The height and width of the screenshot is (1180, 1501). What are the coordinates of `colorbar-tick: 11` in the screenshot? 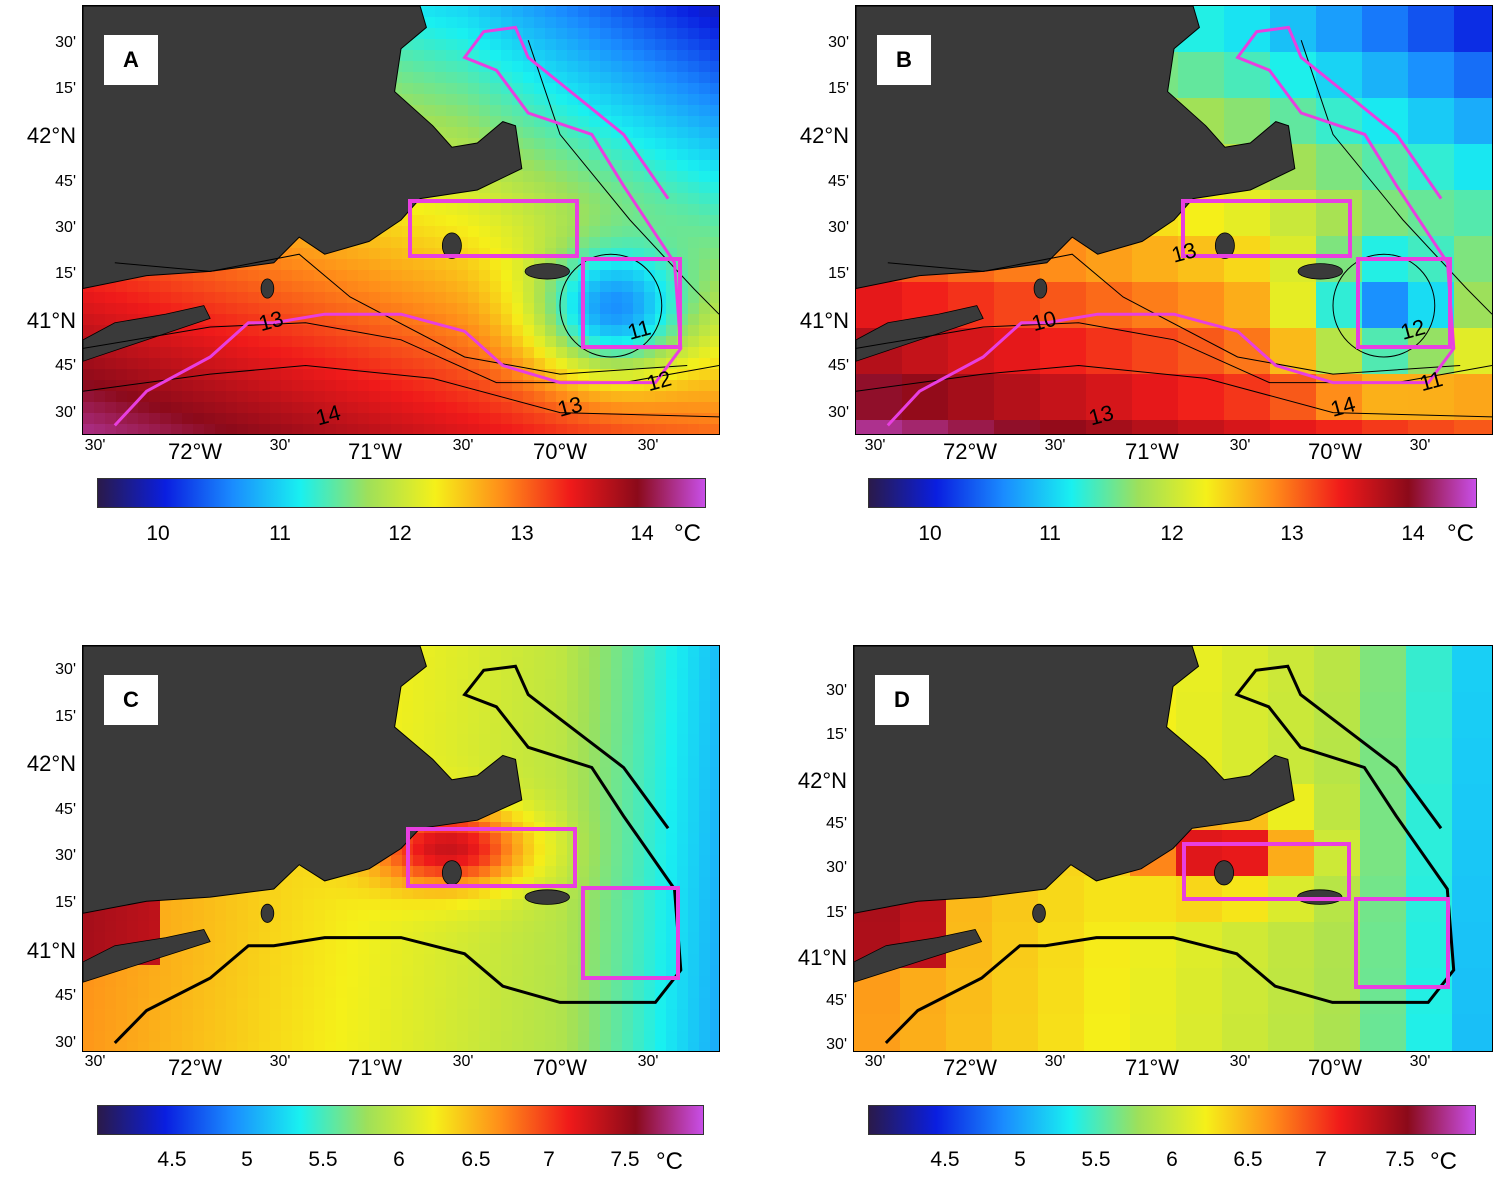 It's located at (280, 533).